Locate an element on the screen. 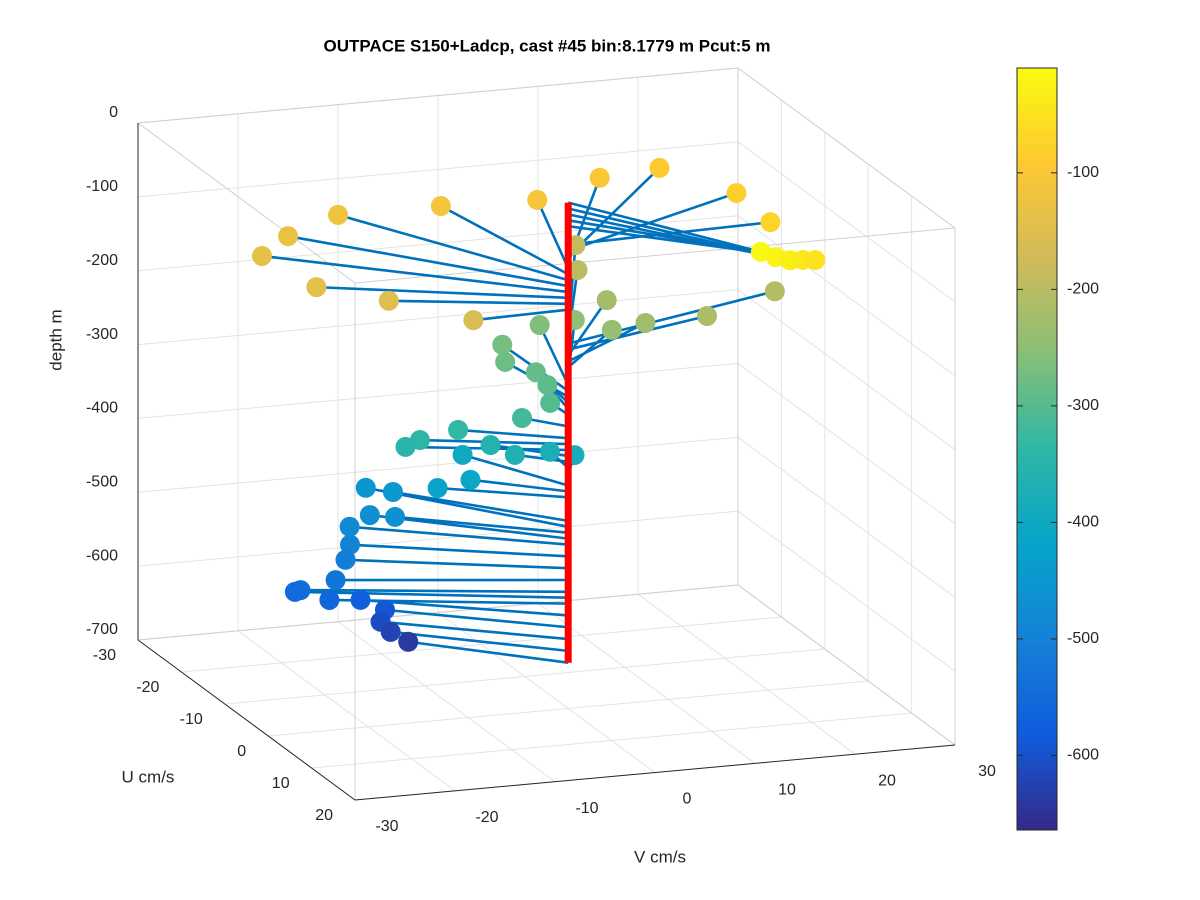  colorbar-tick-label: -100 is located at coordinates (1083, 172).